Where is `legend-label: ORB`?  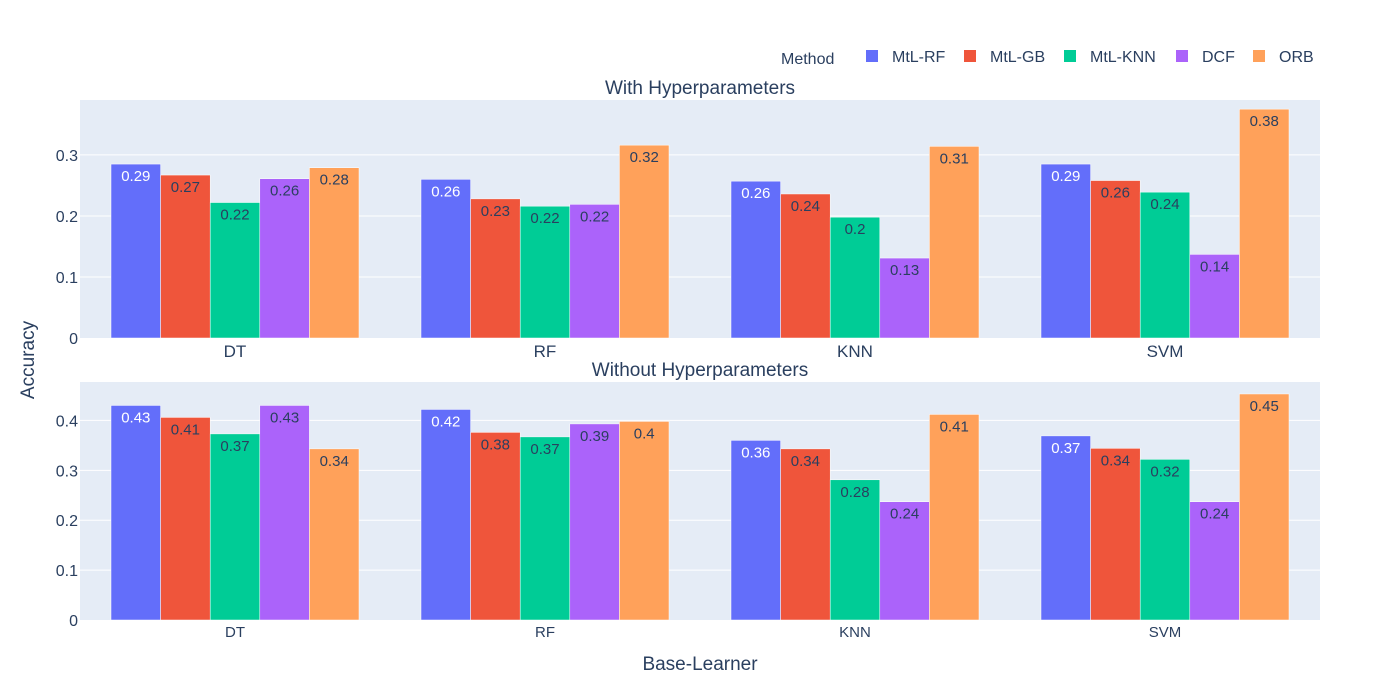 legend-label: ORB is located at coordinates (1296, 57).